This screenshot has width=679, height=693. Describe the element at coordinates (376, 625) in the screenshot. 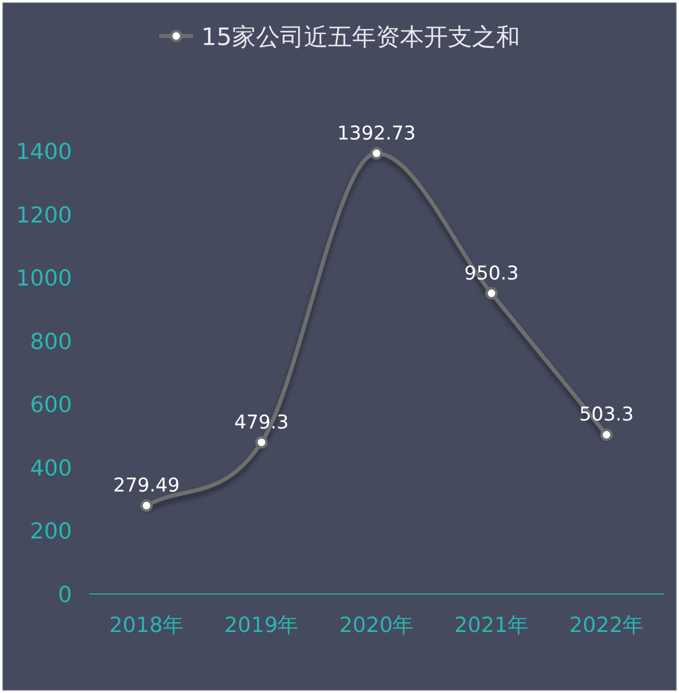

I see `x-tick-label: 2020年` at that location.